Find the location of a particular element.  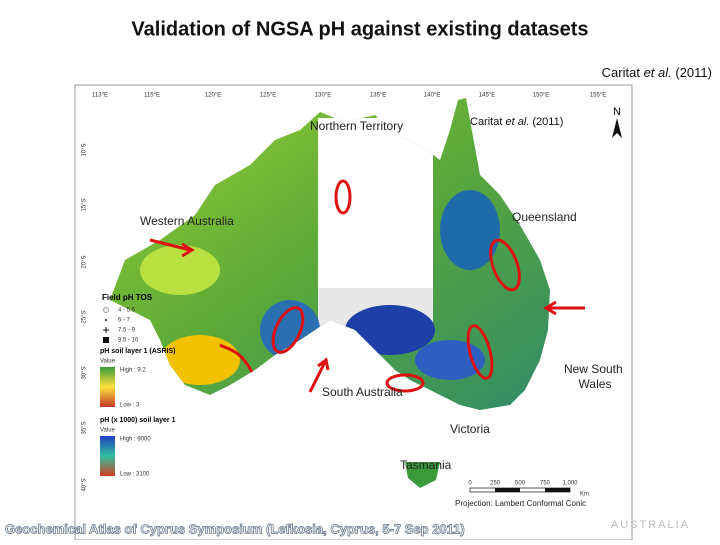

map-citation-year: (2011) is located at coordinates (547, 122).